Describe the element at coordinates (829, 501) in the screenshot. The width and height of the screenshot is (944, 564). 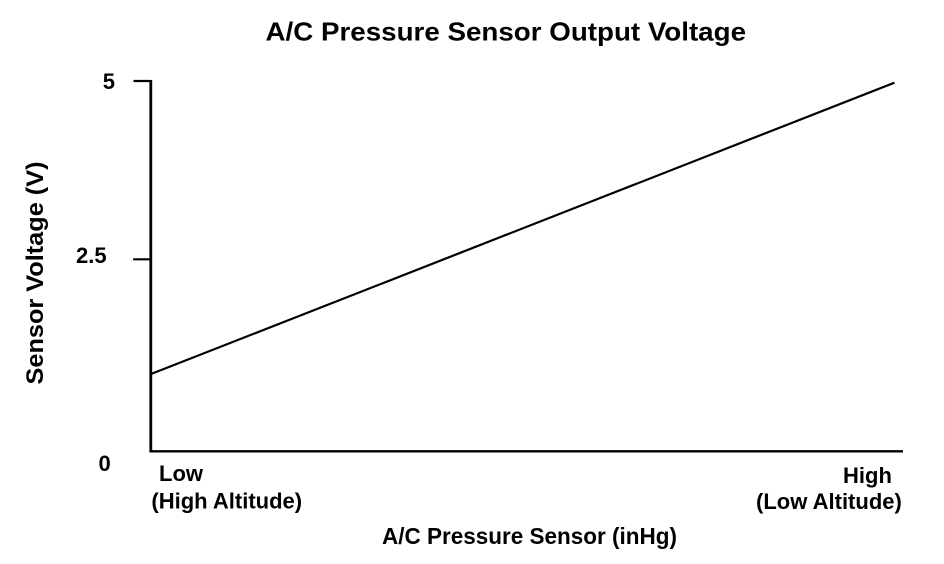
I see `svg-text: (Low Altitude)` at that location.